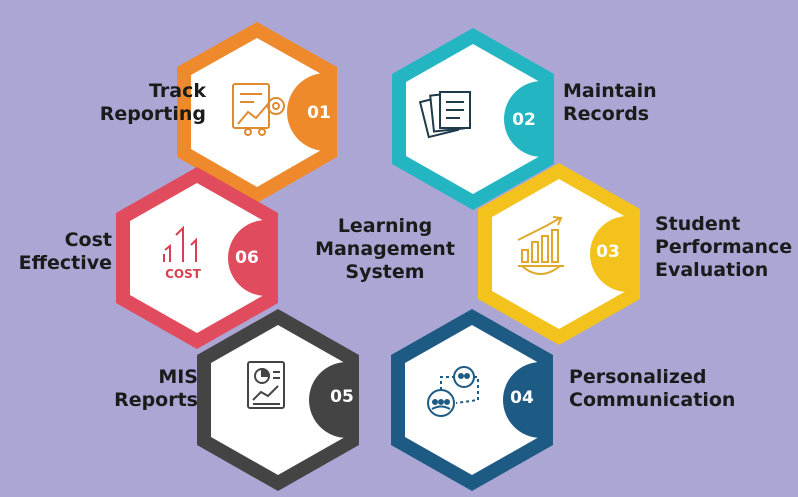 The image size is (798, 497). Describe the element at coordinates (540, 245) in the screenshot. I see `growth-chart-gear-icon` at that location.